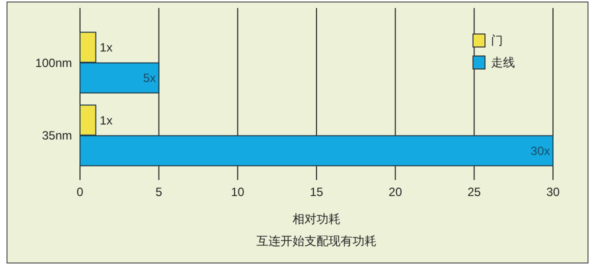 This screenshot has height=279, width=595. I want to click on legend-label: 走线, so click(503, 63).